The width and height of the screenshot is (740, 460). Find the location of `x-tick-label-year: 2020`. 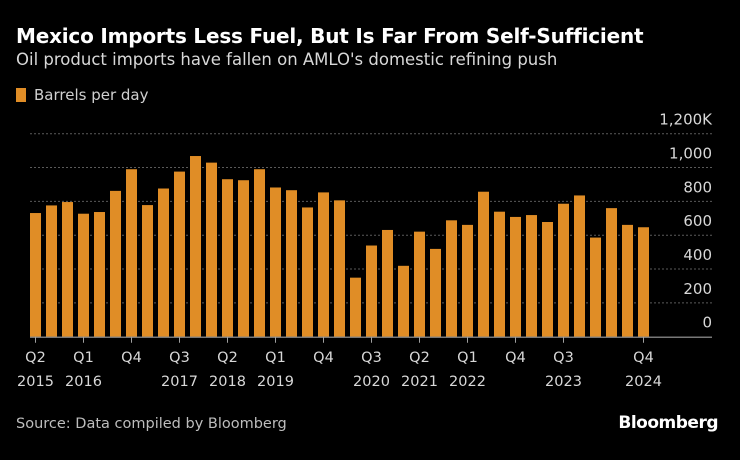

x-tick-label-year: 2020 is located at coordinates (371, 382).